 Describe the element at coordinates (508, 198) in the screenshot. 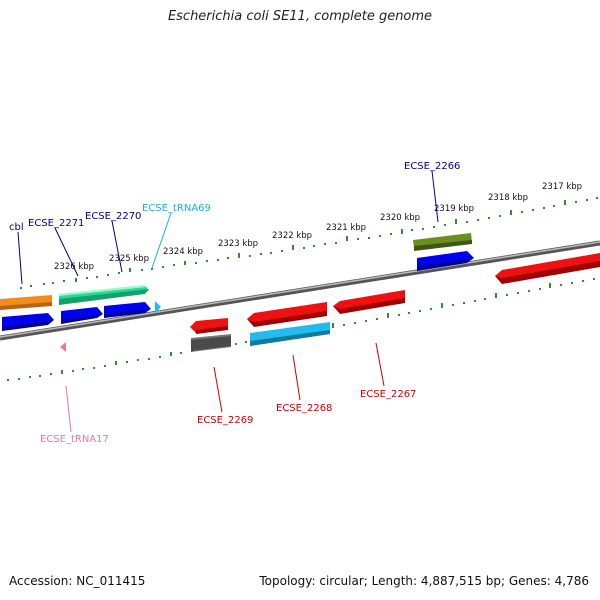

I see `kbp-label-2318: 2318 kbp` at that location.